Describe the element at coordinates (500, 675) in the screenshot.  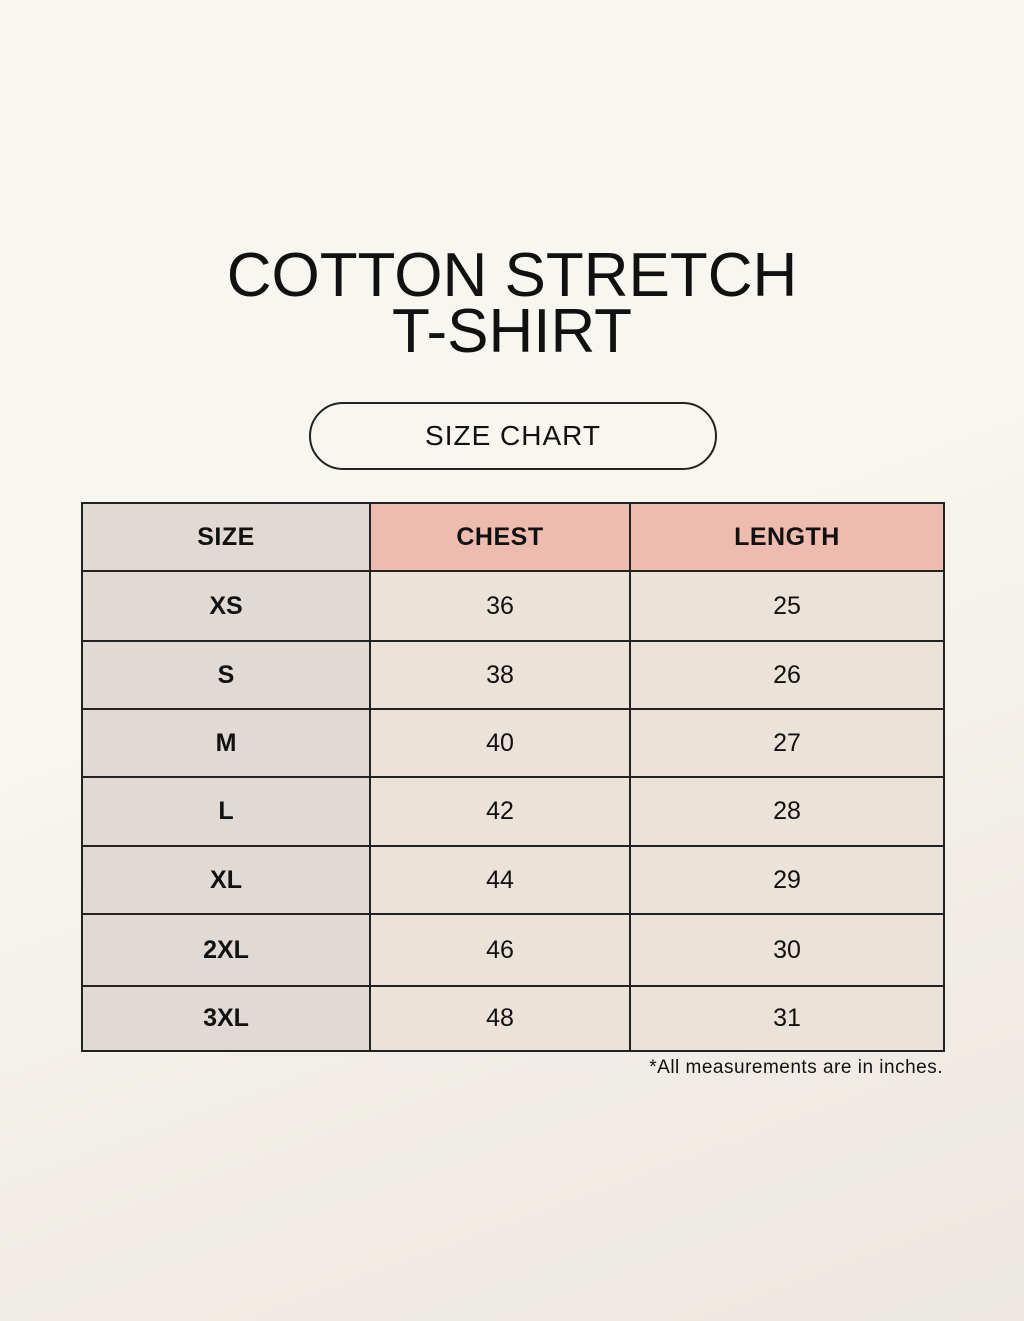
I see `cell-chest: 38` at that location.